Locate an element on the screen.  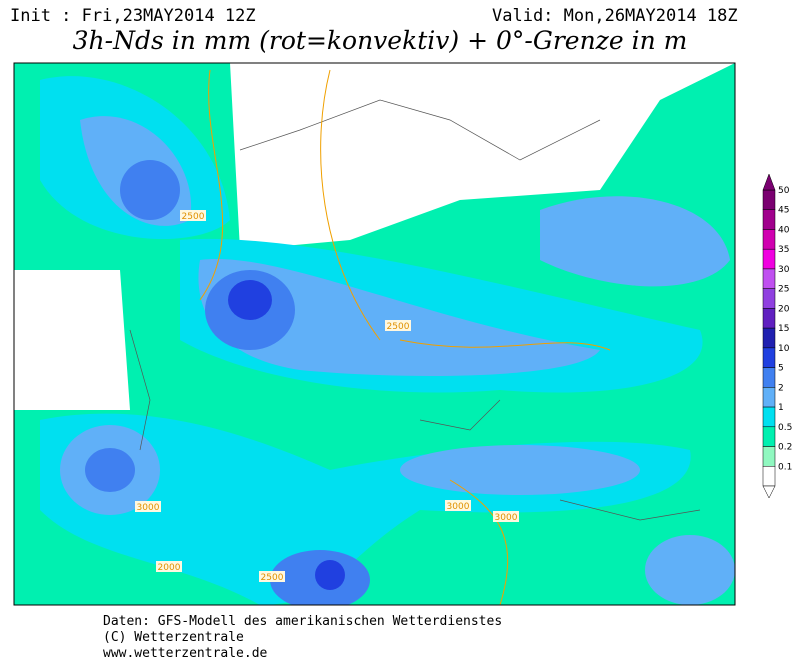
legend-label: 1 is located at coordinates (781, 408).